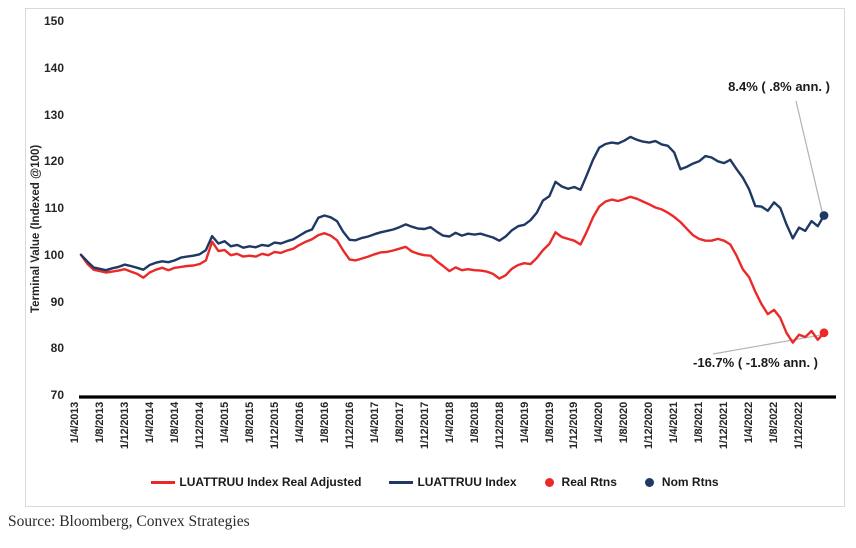 Image resolution: width=856 pixels, height=548 pixels. Describe the element at coordinates (57, 395) in the screenshot. I see `y-axis-tick-label: 70` at that location.